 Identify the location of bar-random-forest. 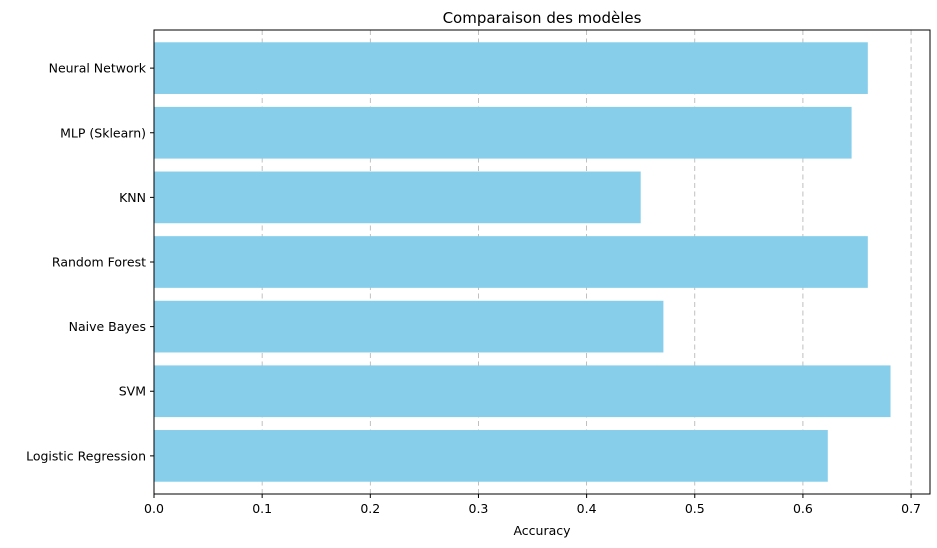
(511, 262).